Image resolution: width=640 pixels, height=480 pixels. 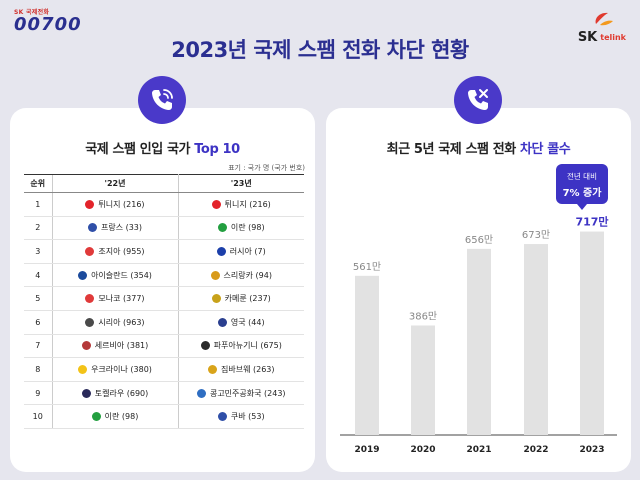 I want to click on country-2023-cell: 짐바브웨 (263), so click(x=241, y=369).